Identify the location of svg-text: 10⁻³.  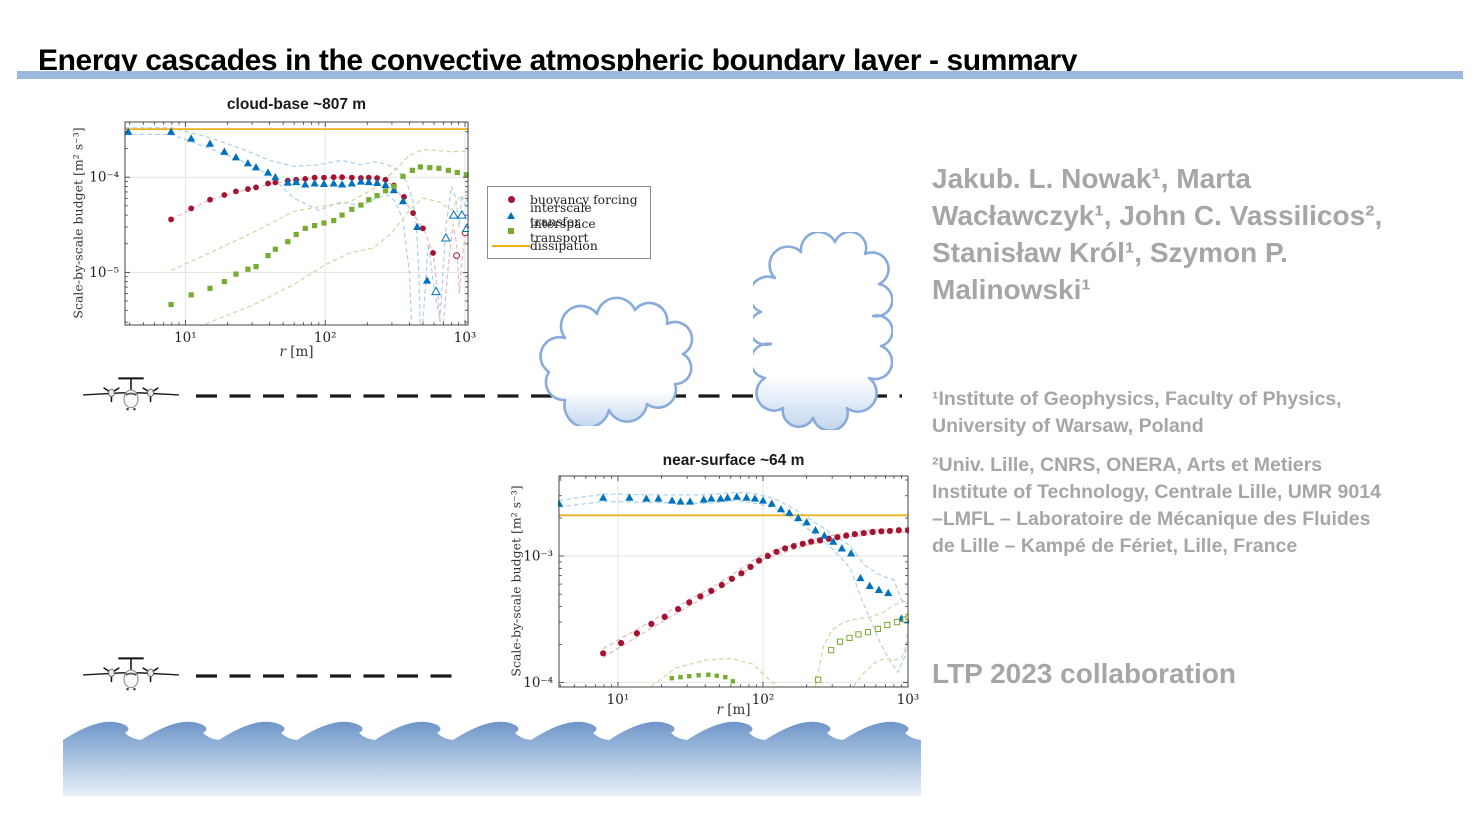
(538, 557).